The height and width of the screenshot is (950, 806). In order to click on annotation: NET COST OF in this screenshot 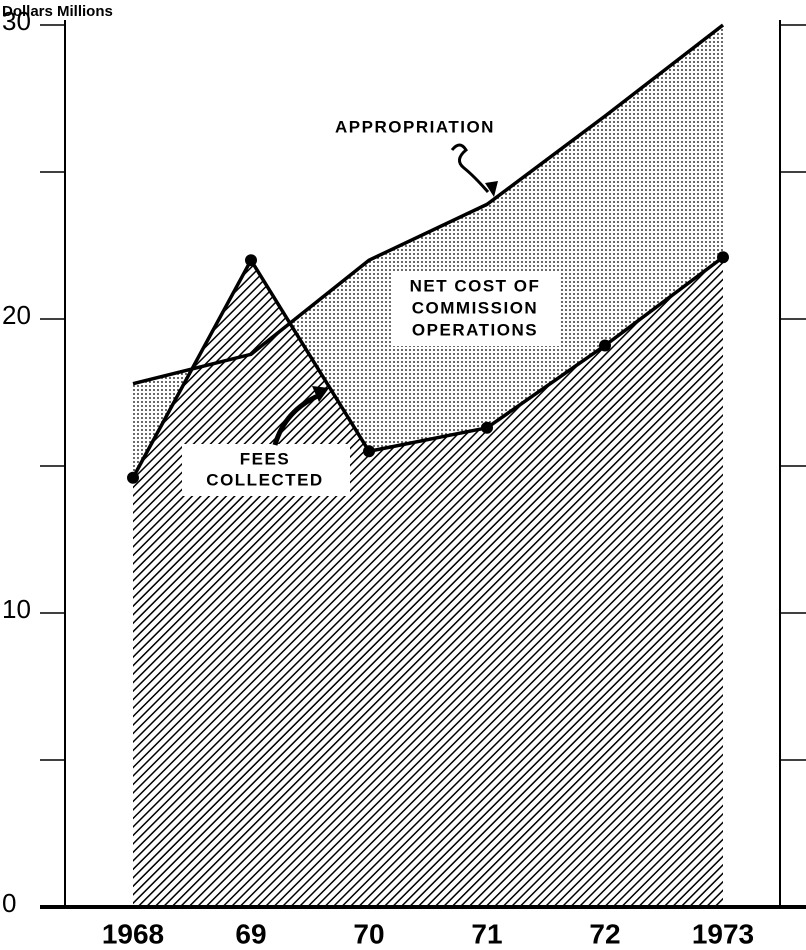, I will do `click(475, 285)`.